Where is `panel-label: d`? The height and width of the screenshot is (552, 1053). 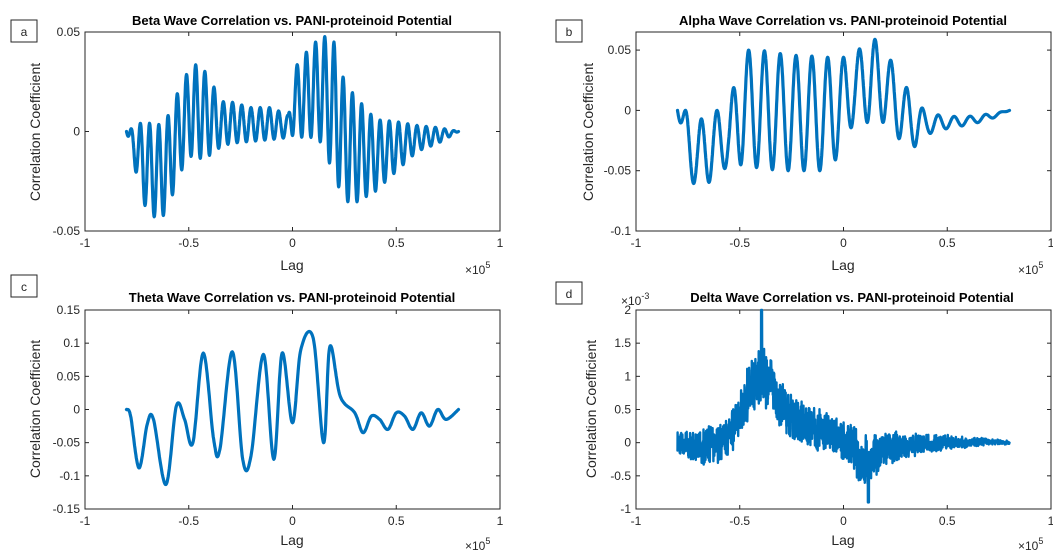
panel-label: d is located at coordinates (569, 294).